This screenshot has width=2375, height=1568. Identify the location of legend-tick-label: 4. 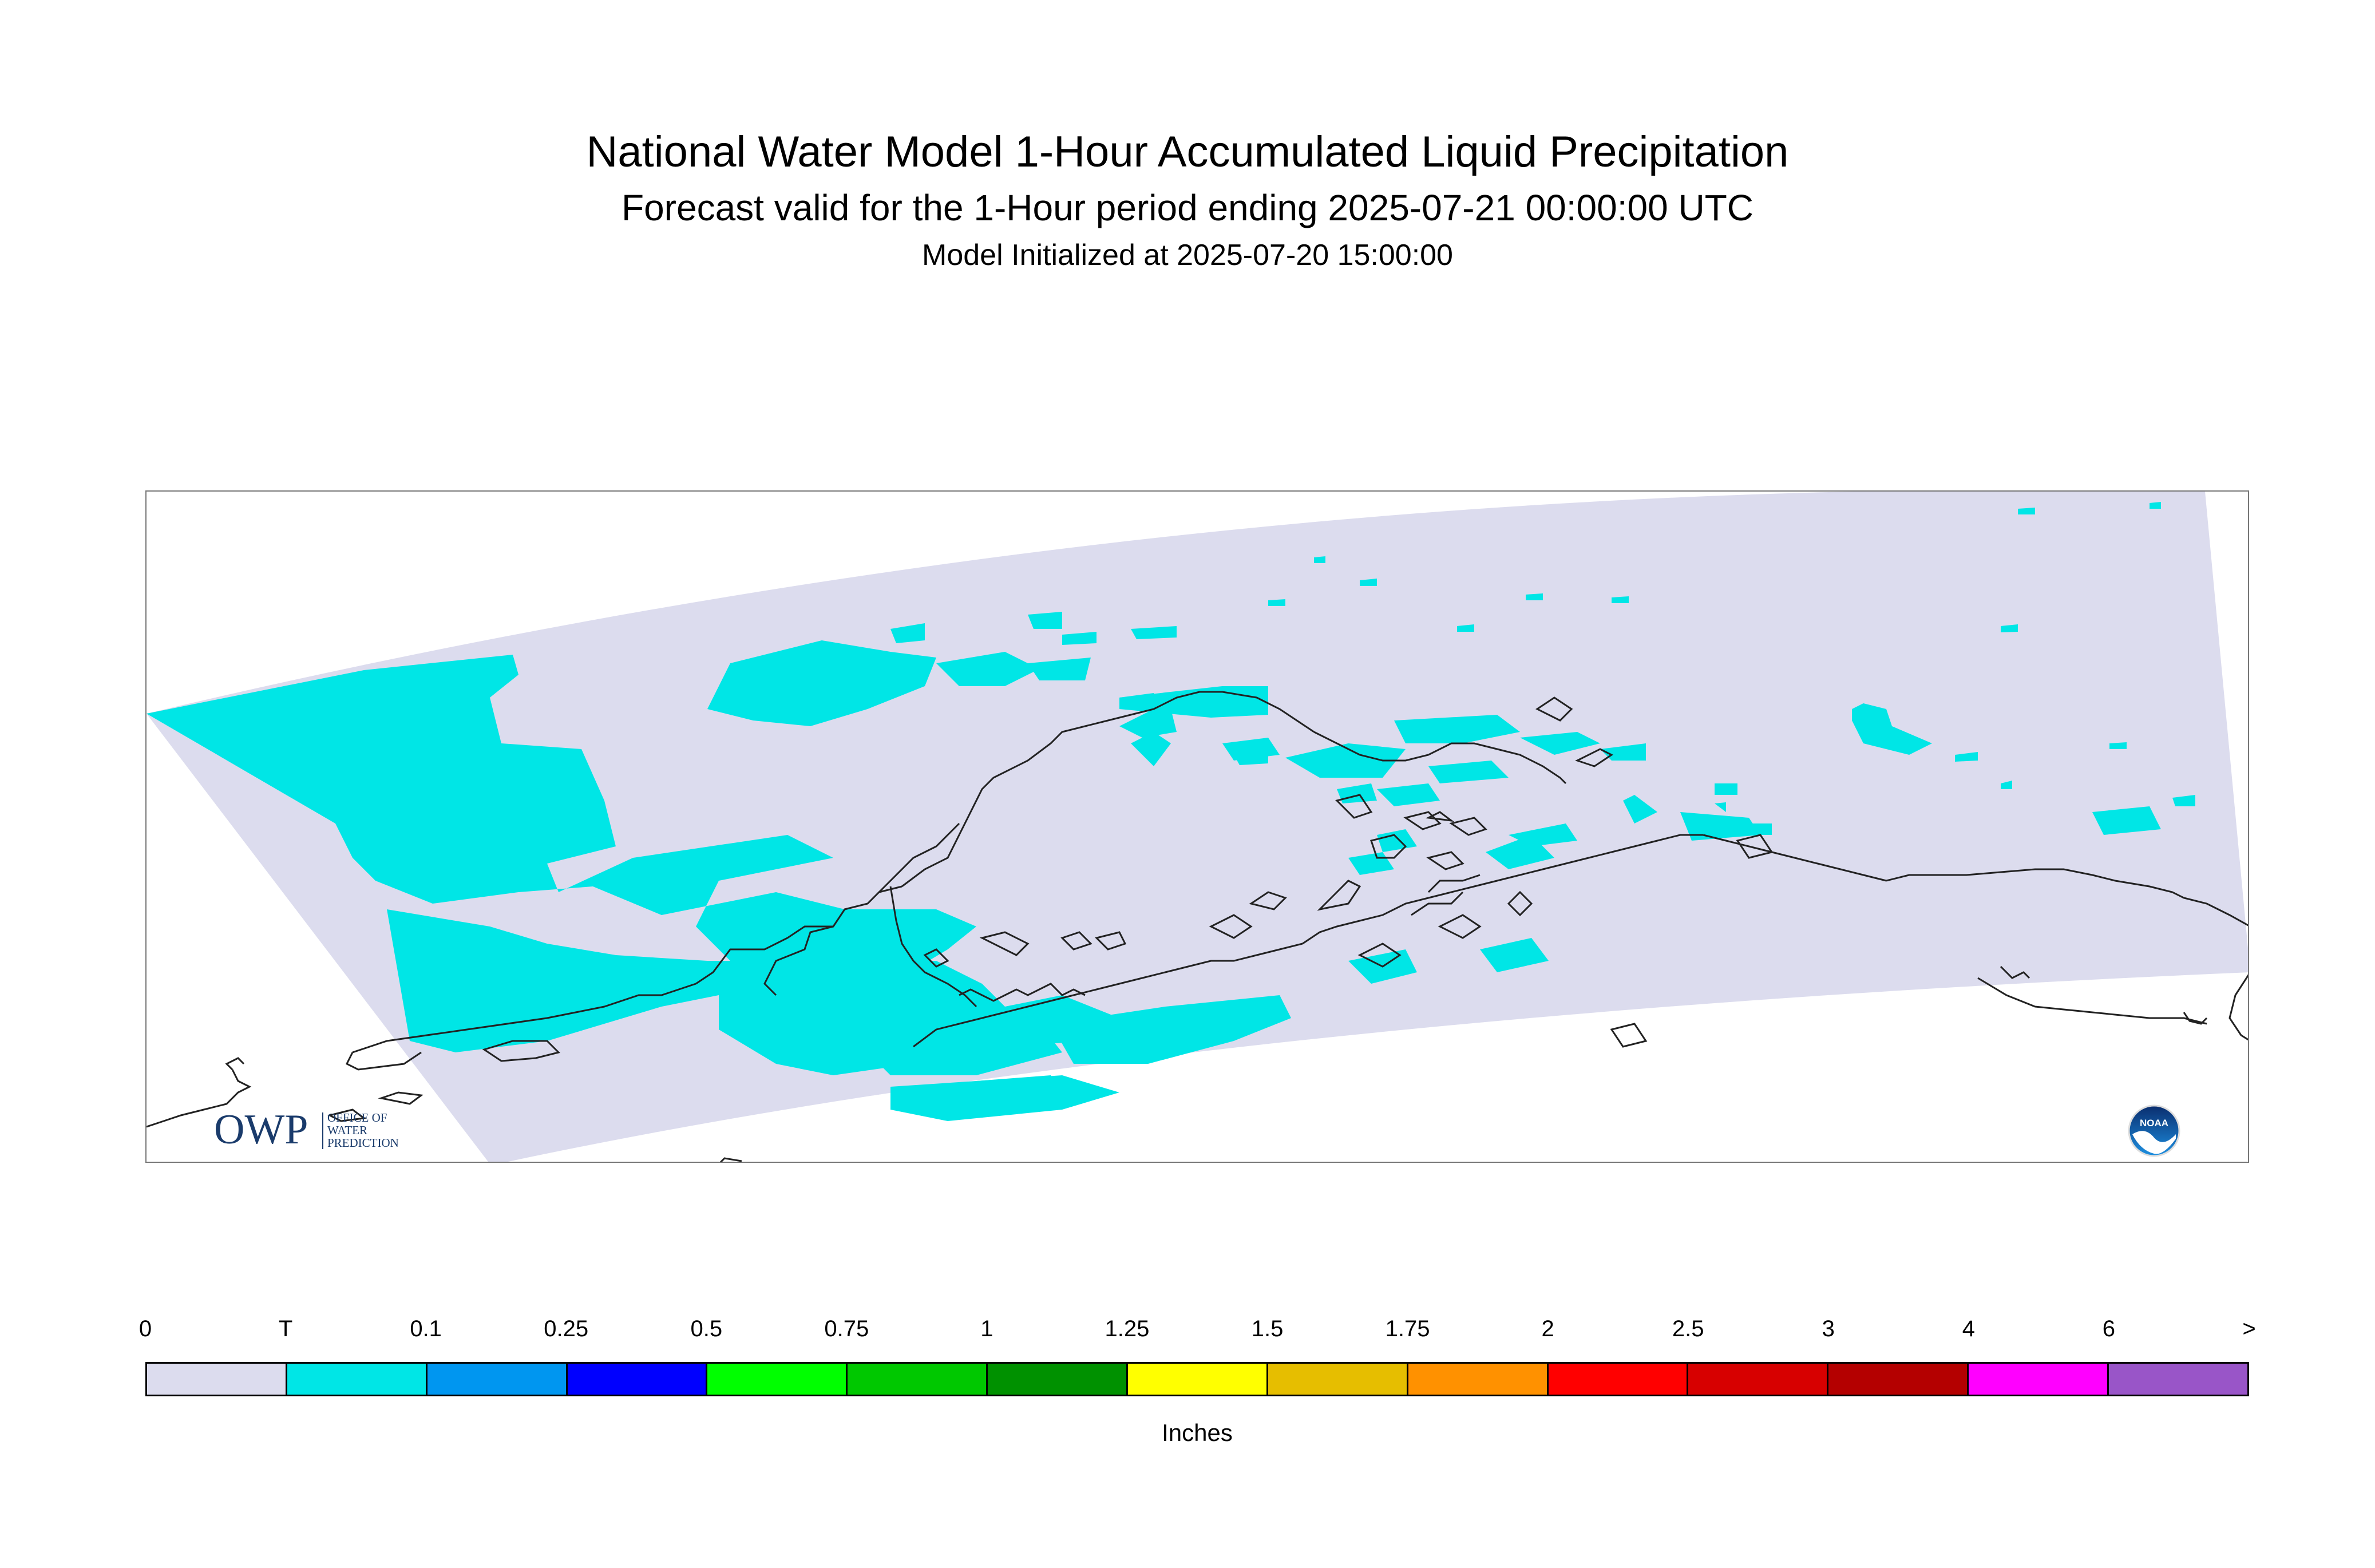
(1969, 1328).